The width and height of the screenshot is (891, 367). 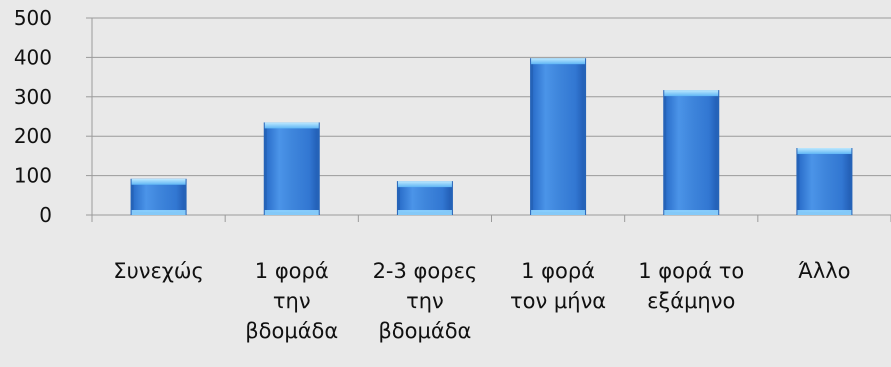 What do you see at coordinates (33, 57) in the screenshot?
I see `y-tick-label: 400` at bounding box center [33, 57].